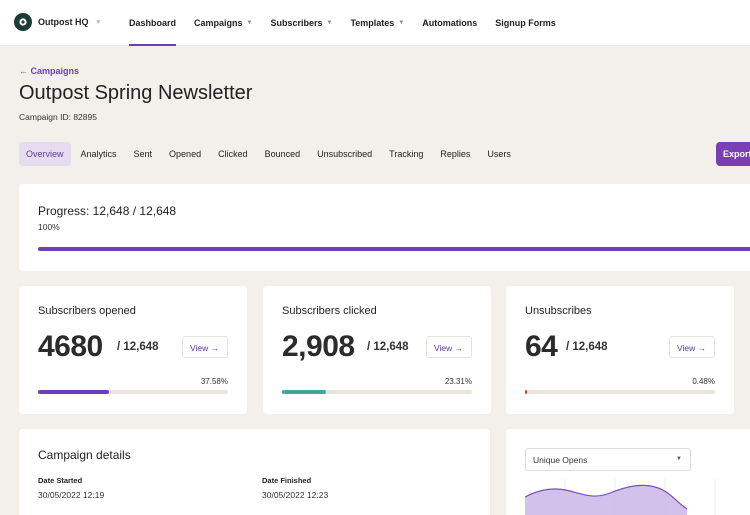 The image size is (750, 515). Describe the element at coordinates (287, 480) in the screenshot. I see `date-finished-label: Date Finished` at that location.